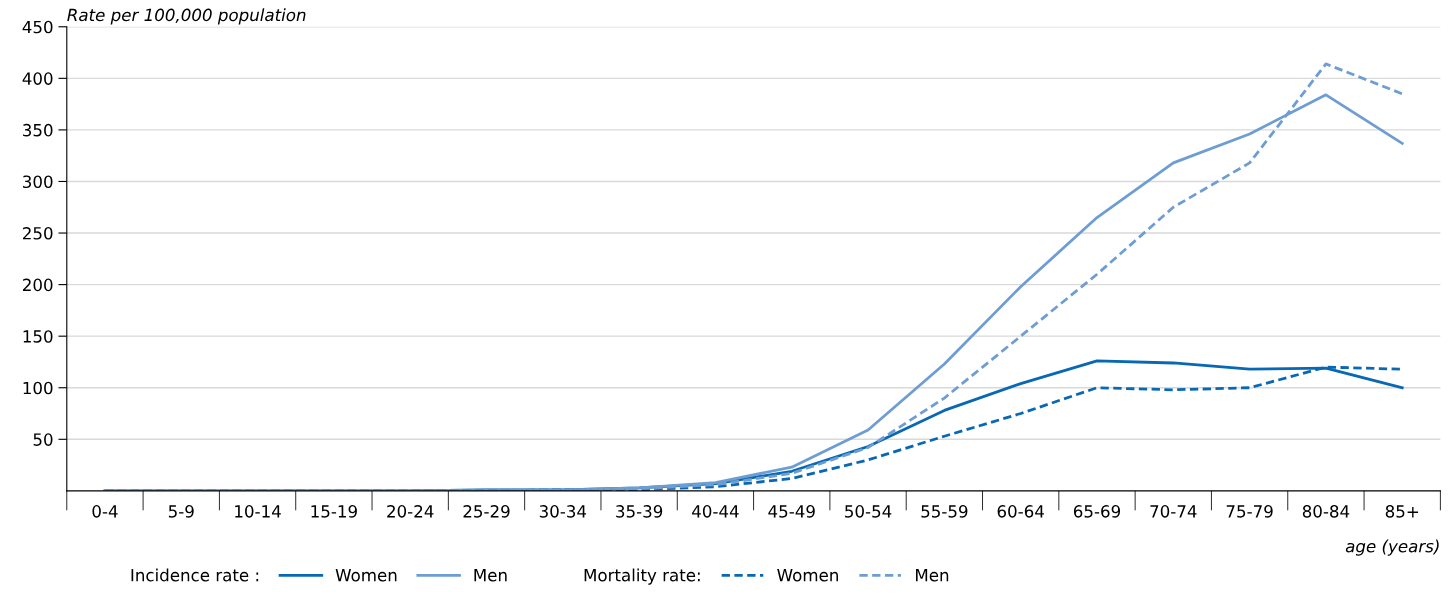  What do you see at coordinates (1020, 511) in the screenshot?
I see `x-tick-label: 60-64` at bounding box center [1020, 511].